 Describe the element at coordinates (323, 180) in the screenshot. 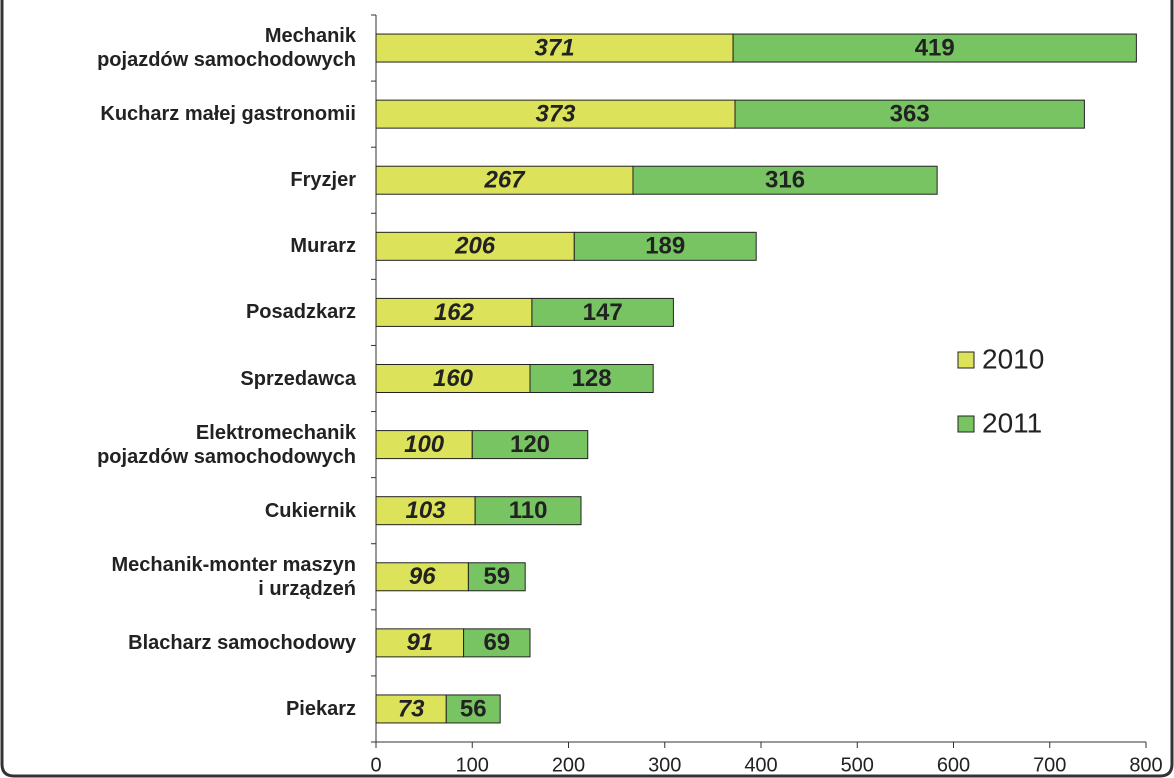

I see `category-label: Fryzjer` at that location.